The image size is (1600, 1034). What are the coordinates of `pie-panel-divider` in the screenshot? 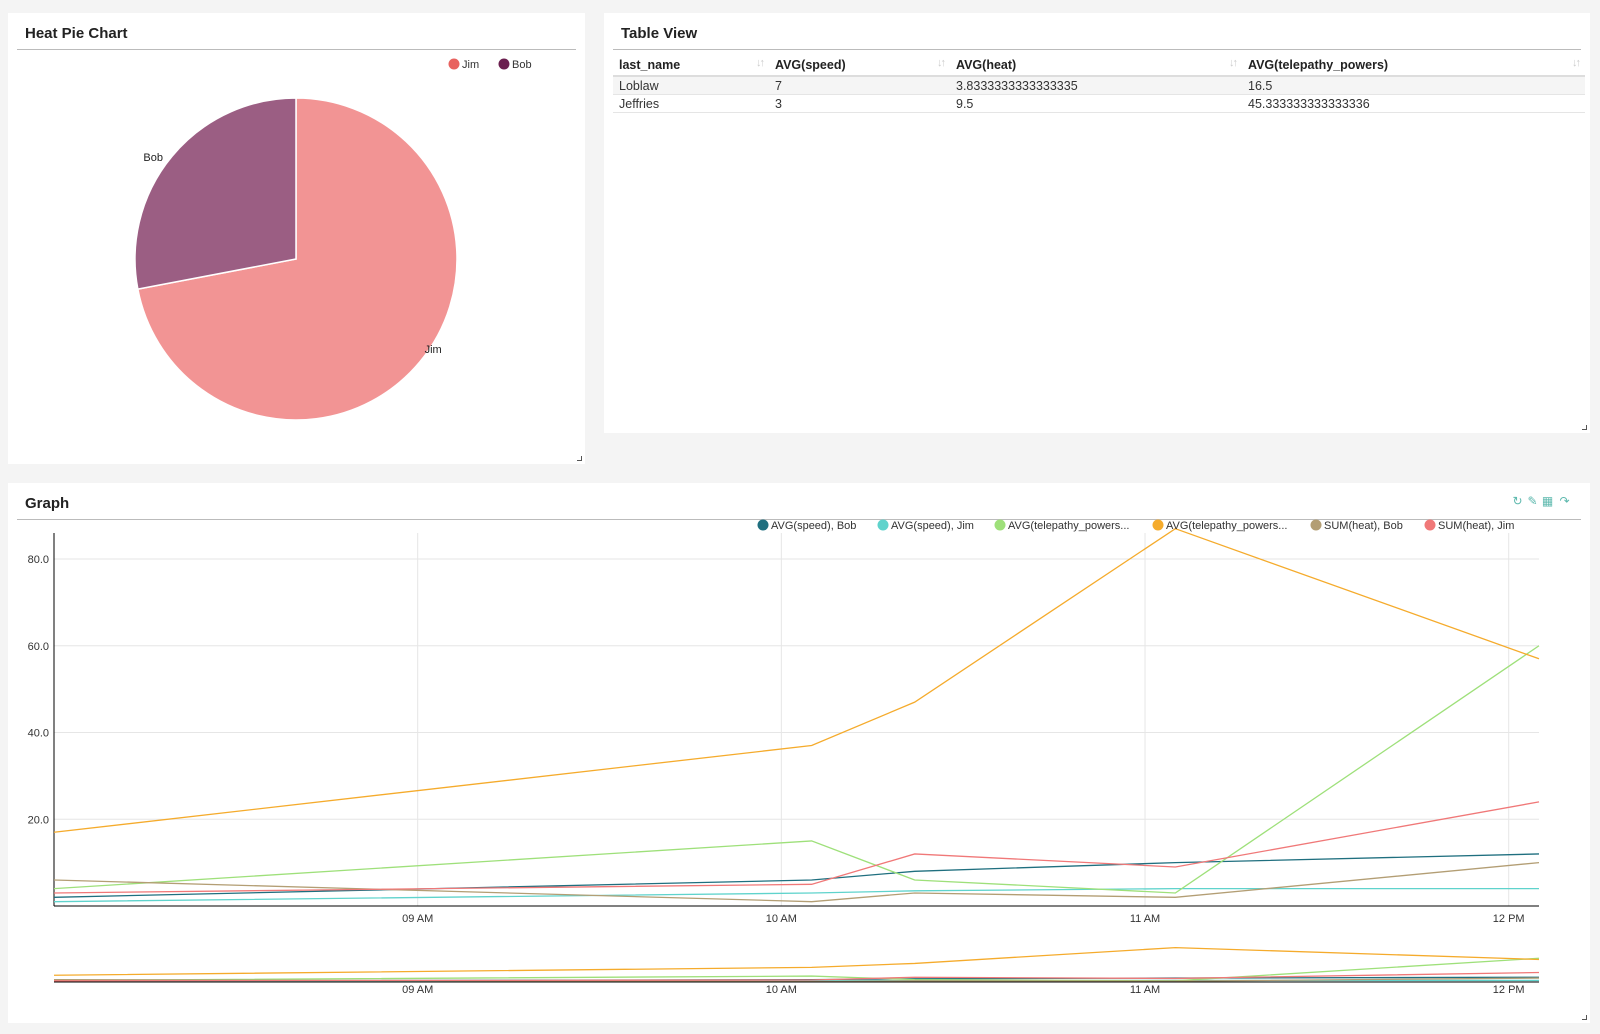 It's located at (296, 49).